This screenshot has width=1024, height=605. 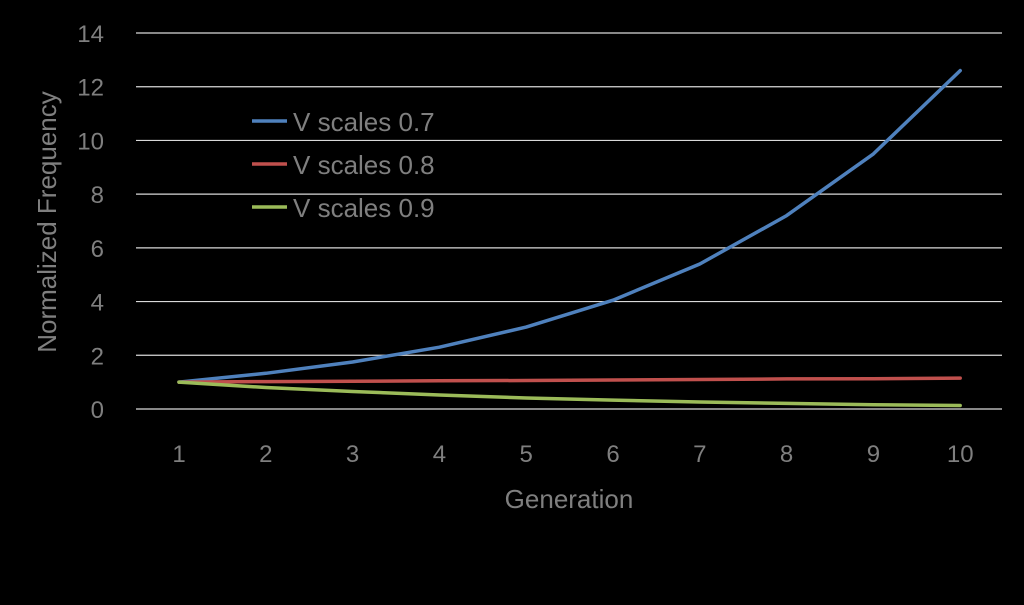 I want to click on x-tick-label: 4, so click(x=439, y=454).